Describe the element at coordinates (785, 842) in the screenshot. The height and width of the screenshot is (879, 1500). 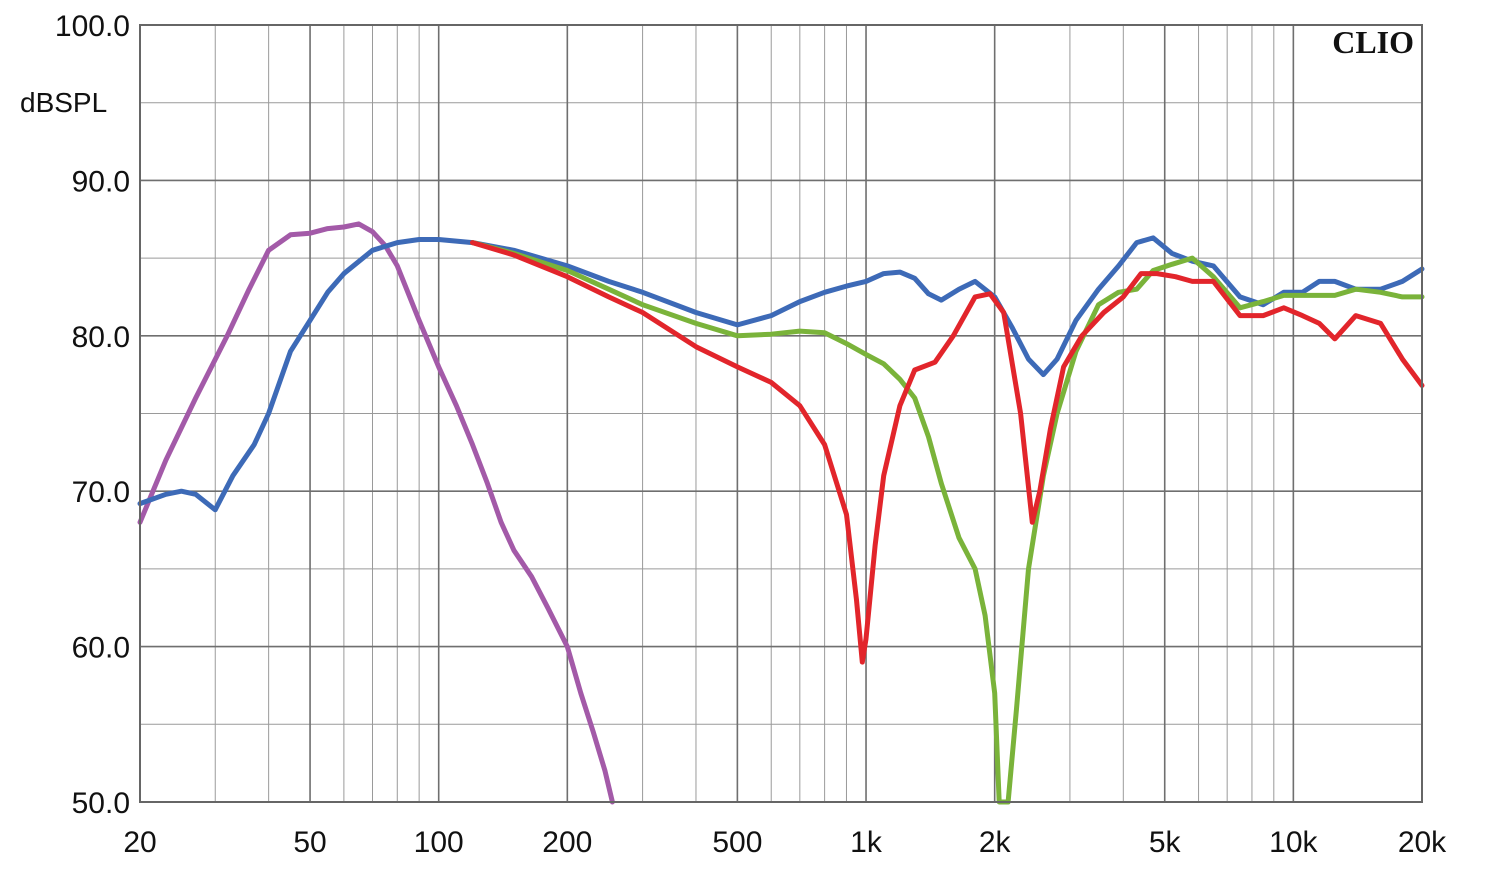
I see `x-tick-labels: 20 50 100 200 500 1k 2k 5k 10k 20k` at that location.